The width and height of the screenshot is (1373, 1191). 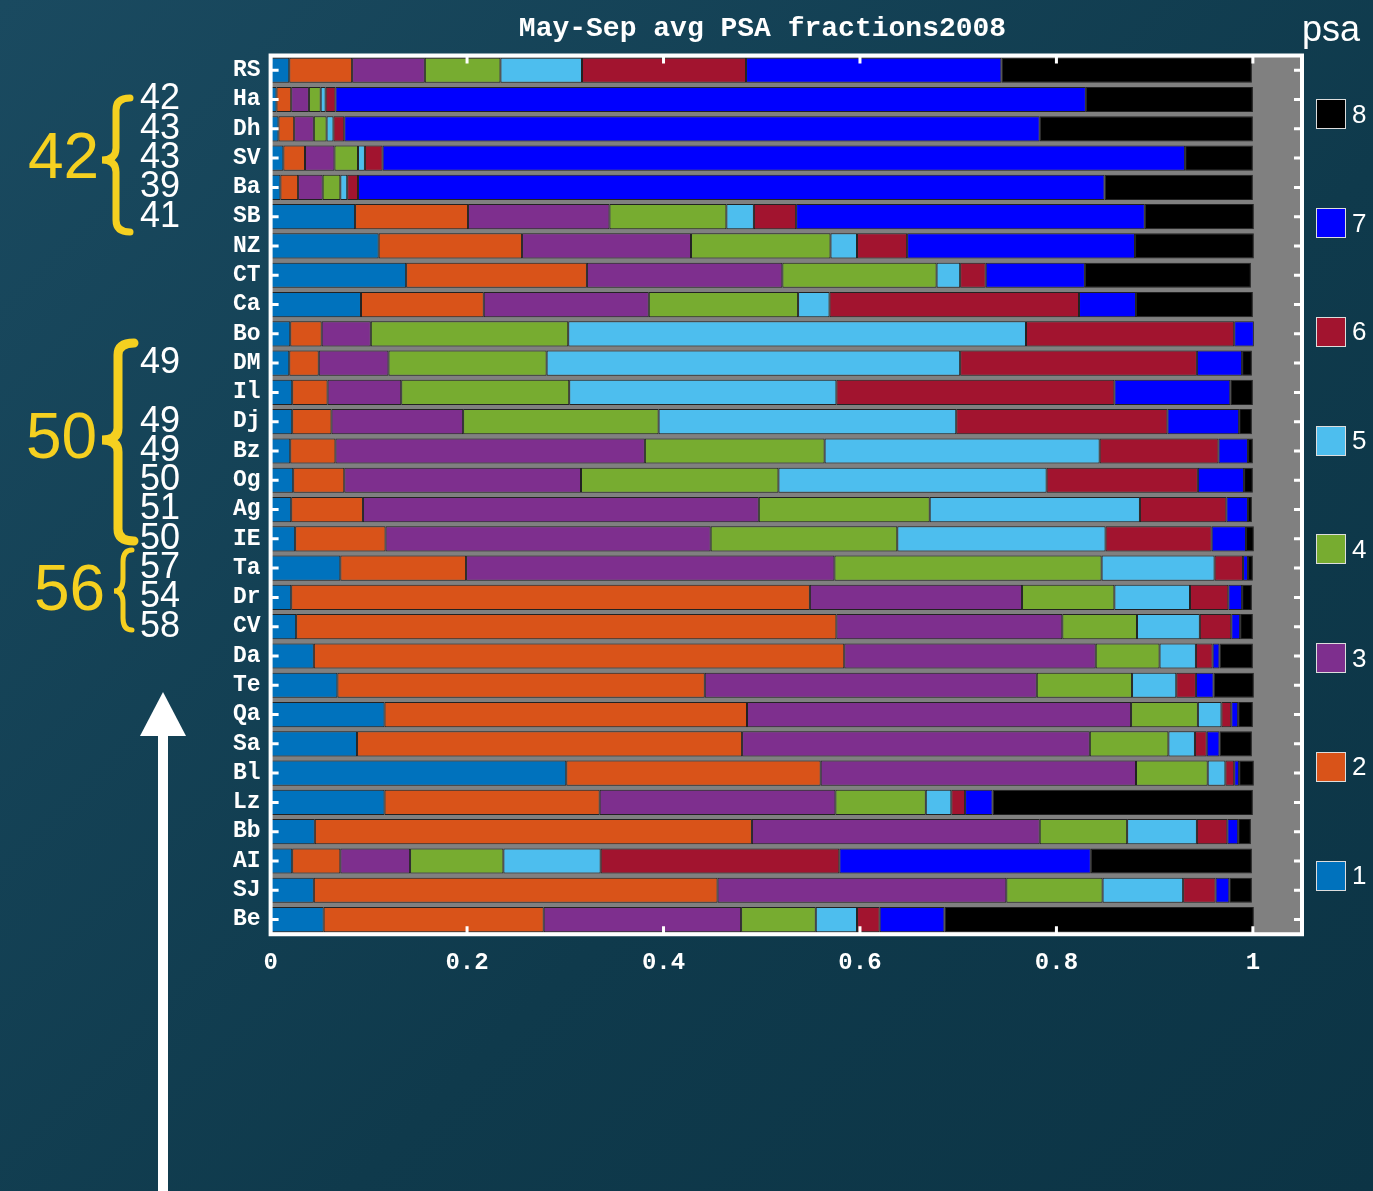 I want to click on y-tick-label: SV, so click(x=247, y=157).